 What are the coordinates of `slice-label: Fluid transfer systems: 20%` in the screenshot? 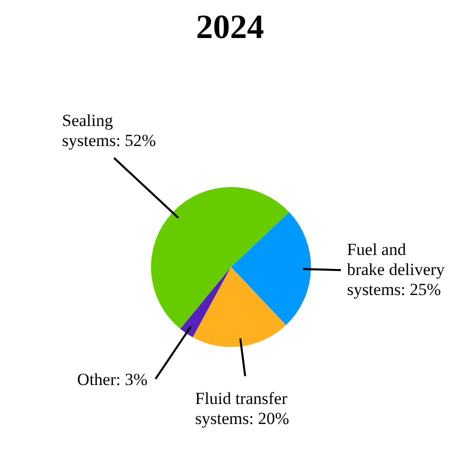 It's located at (242, 408).